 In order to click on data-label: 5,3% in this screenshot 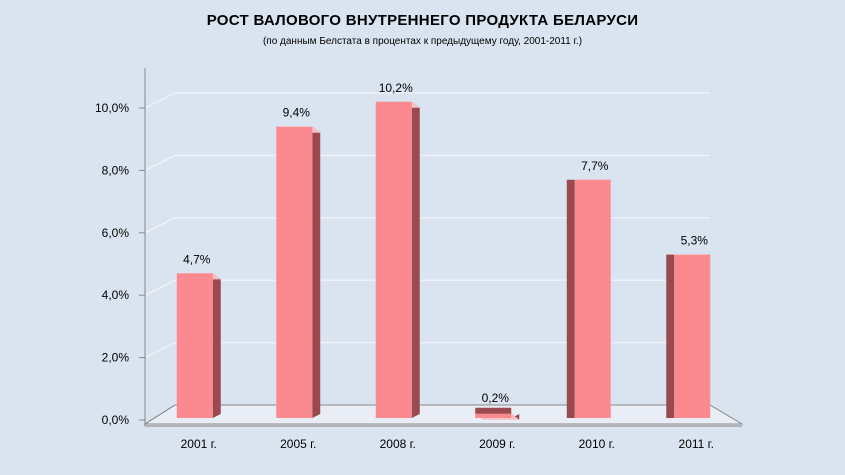, I will do `click(695, 241)`.